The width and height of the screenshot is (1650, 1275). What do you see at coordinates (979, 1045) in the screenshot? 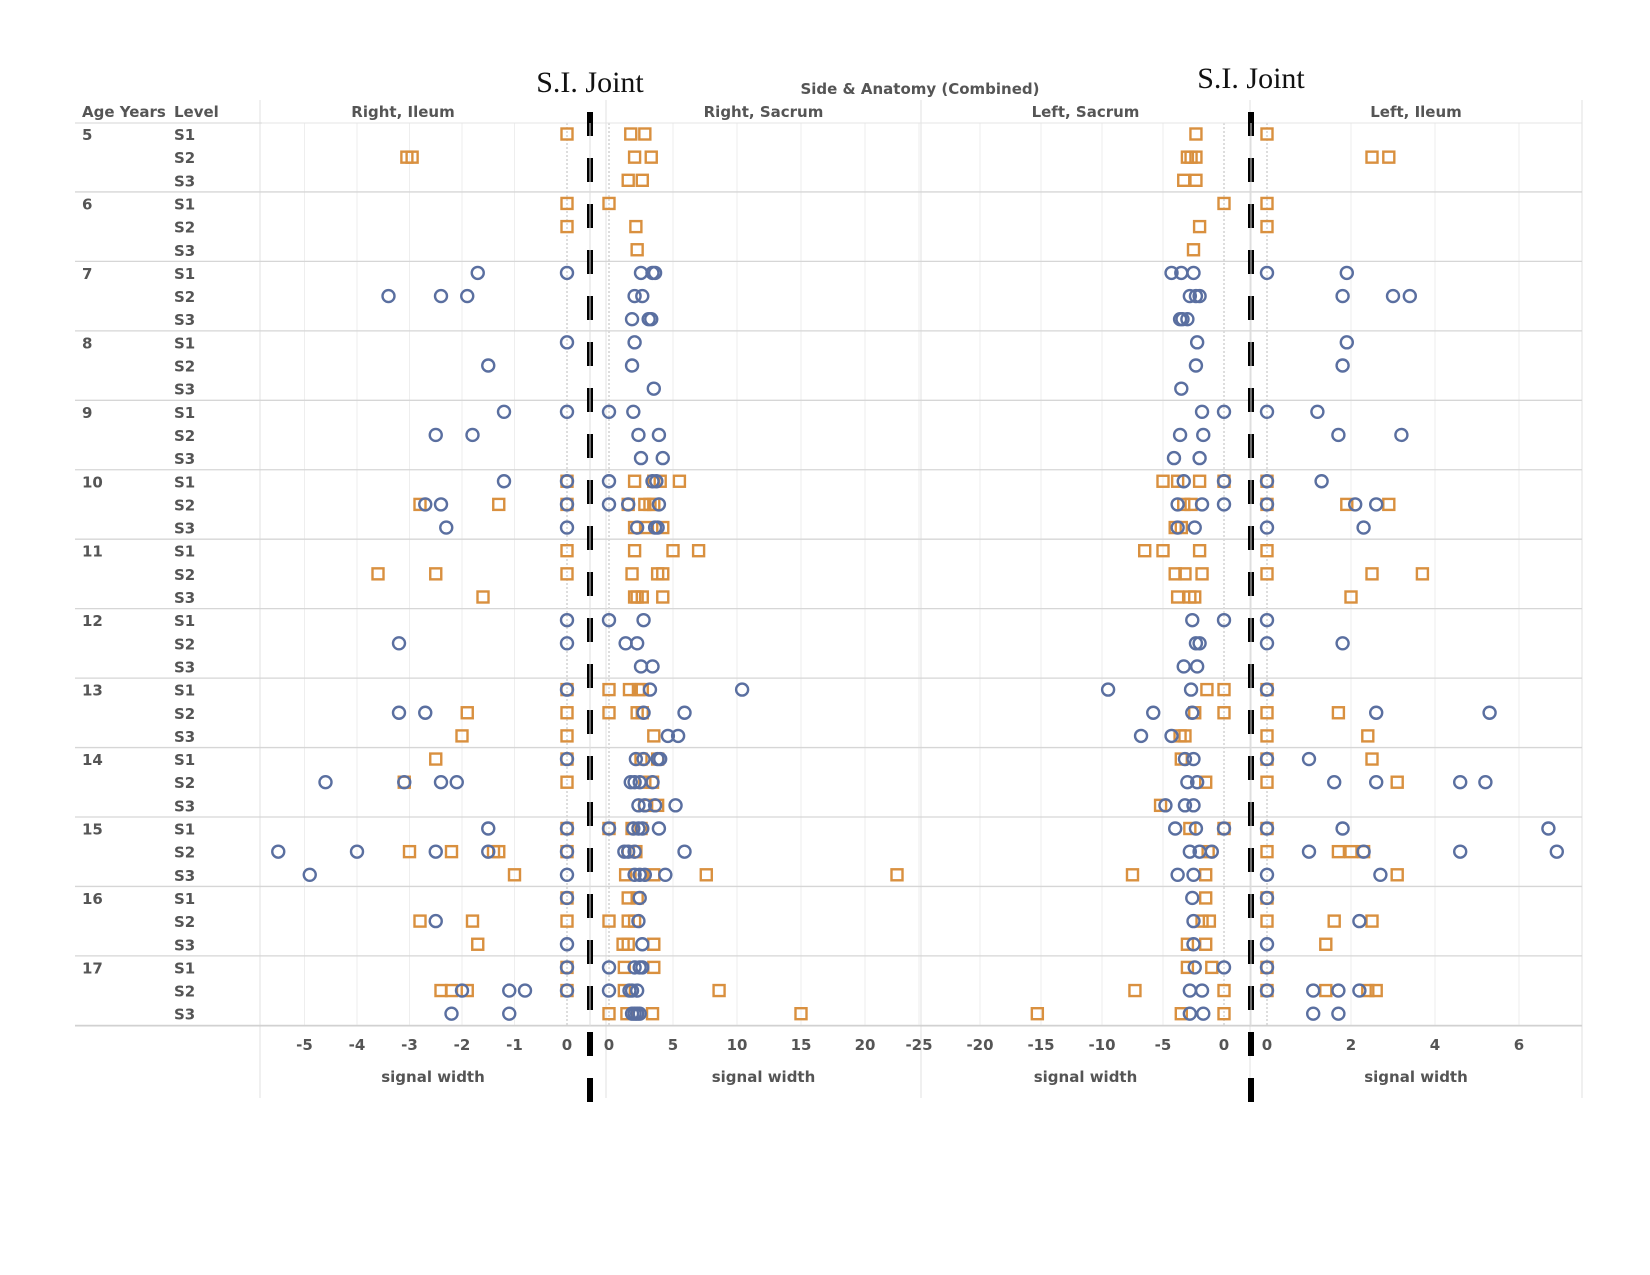
I see `tick-label: -20` at bounding box center [979, 1045].